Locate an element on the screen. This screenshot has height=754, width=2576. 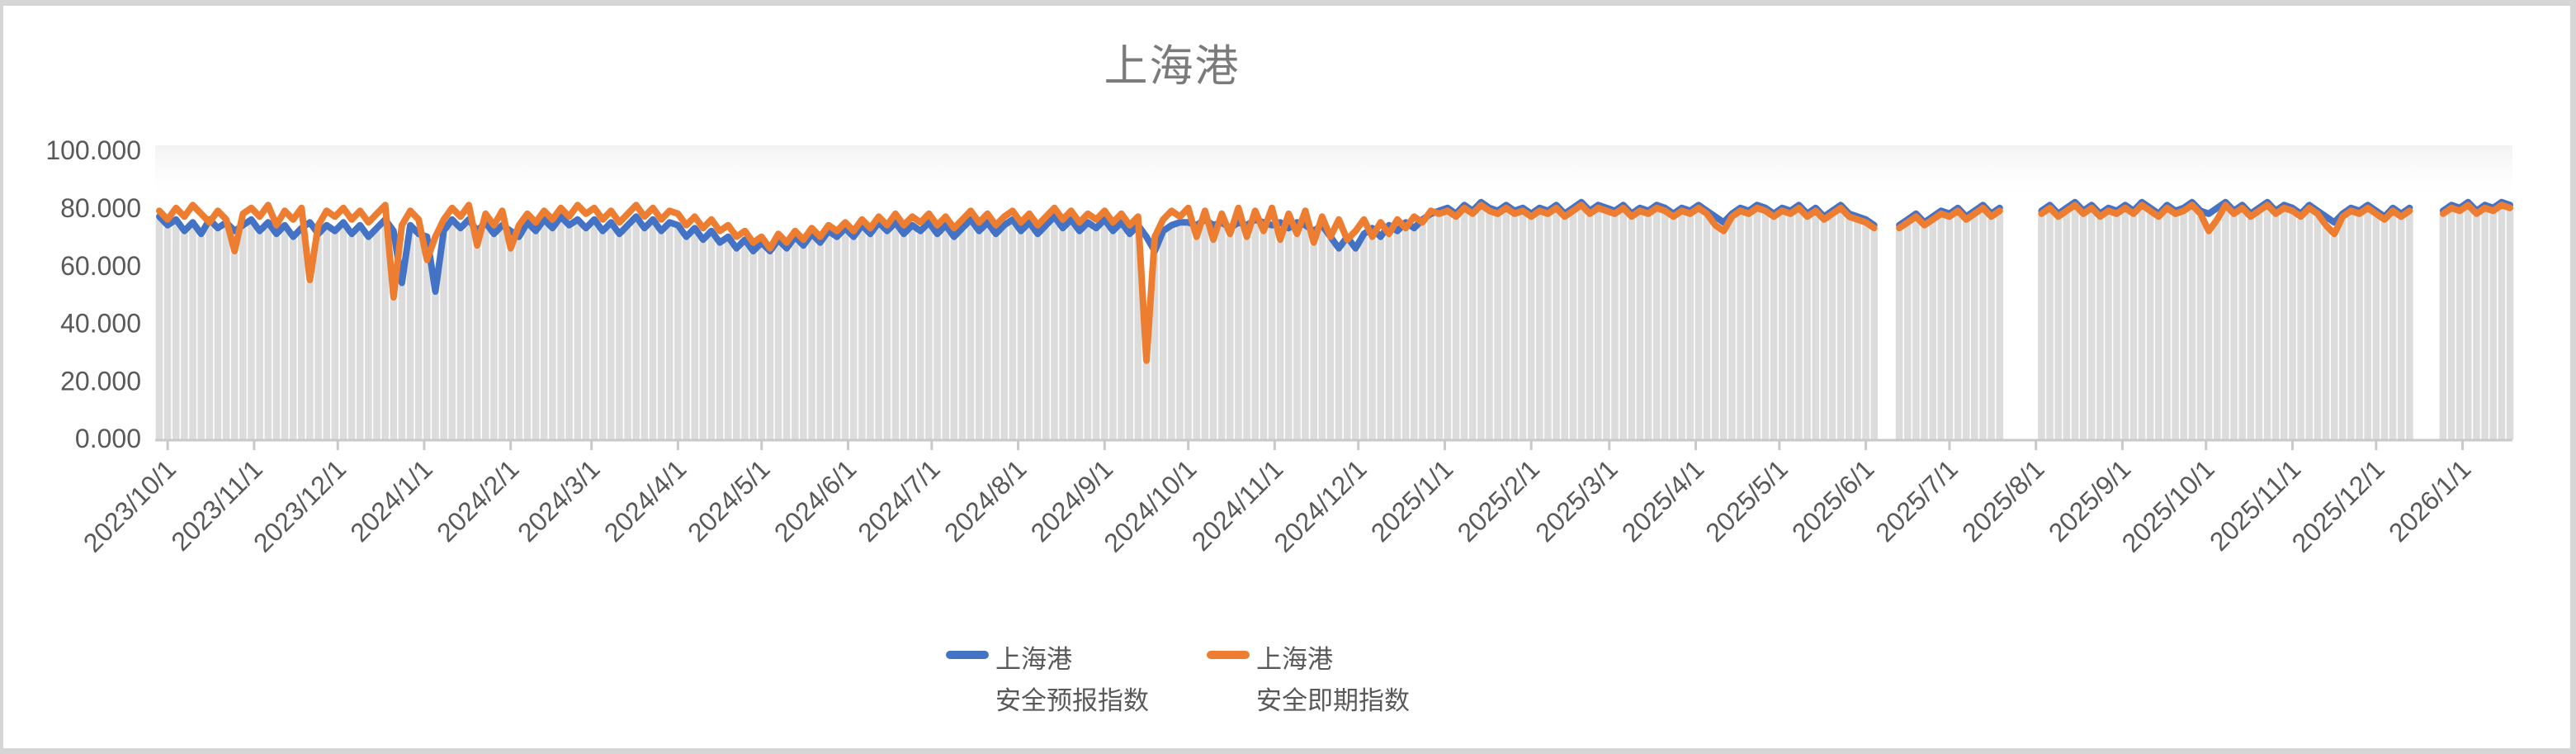
svg-text: 2025/3/1 is located at coordinates (1576, 500).